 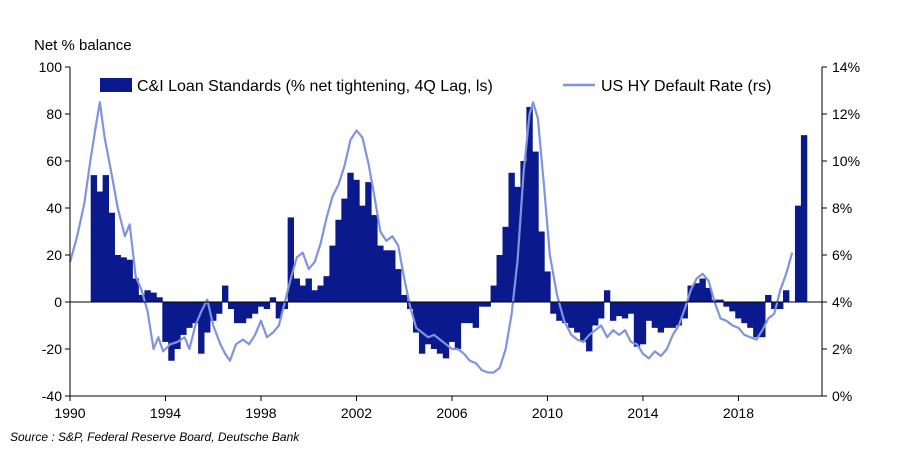 What do you see at coordinates (54, 255) in the screenshot?
I see `left-tick-label: 20` at bounding box center [54, 255].